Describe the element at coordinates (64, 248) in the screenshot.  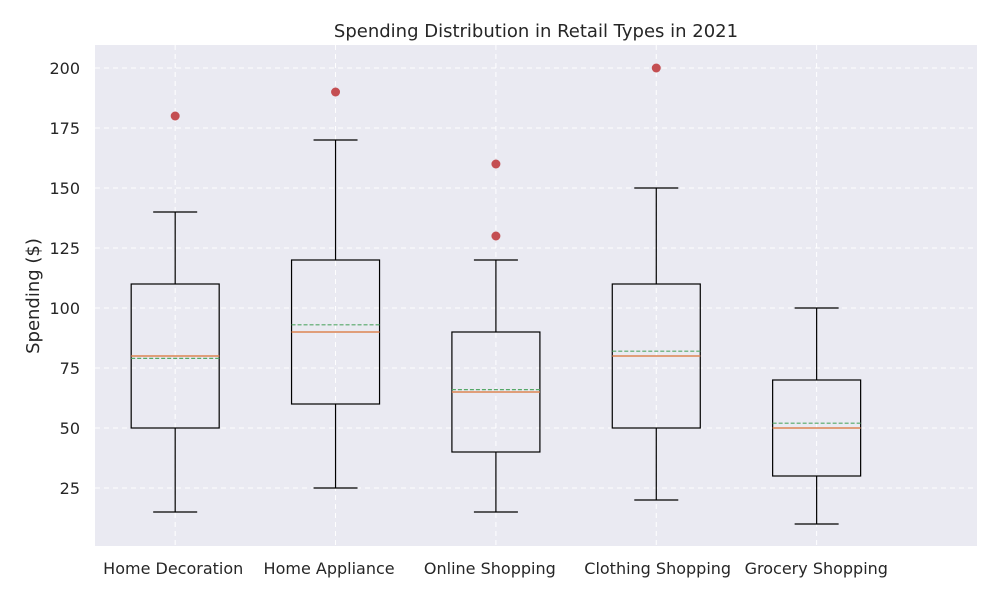
I see `y-tick-label: 125` at that location.